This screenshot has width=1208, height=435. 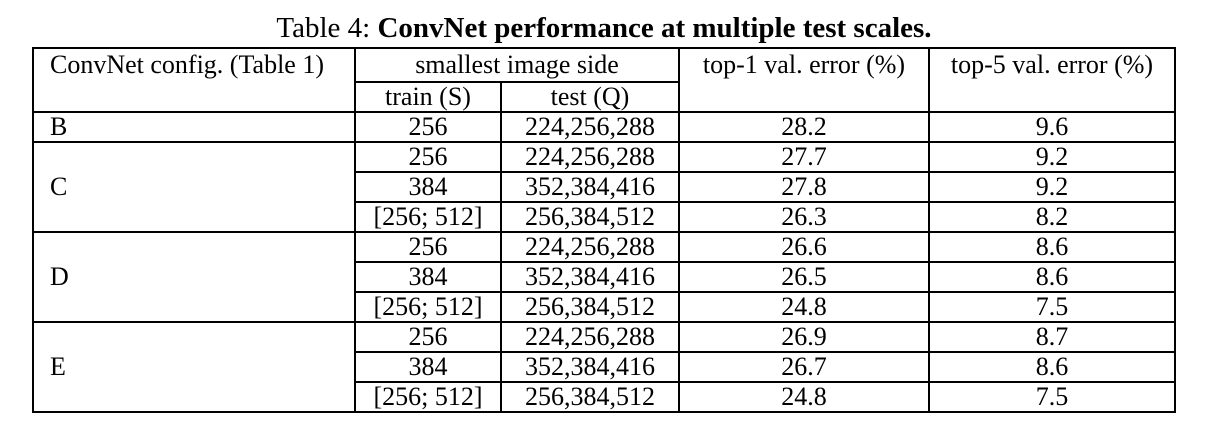 I want to click on config-cell: D, so click(x=194, y=277).